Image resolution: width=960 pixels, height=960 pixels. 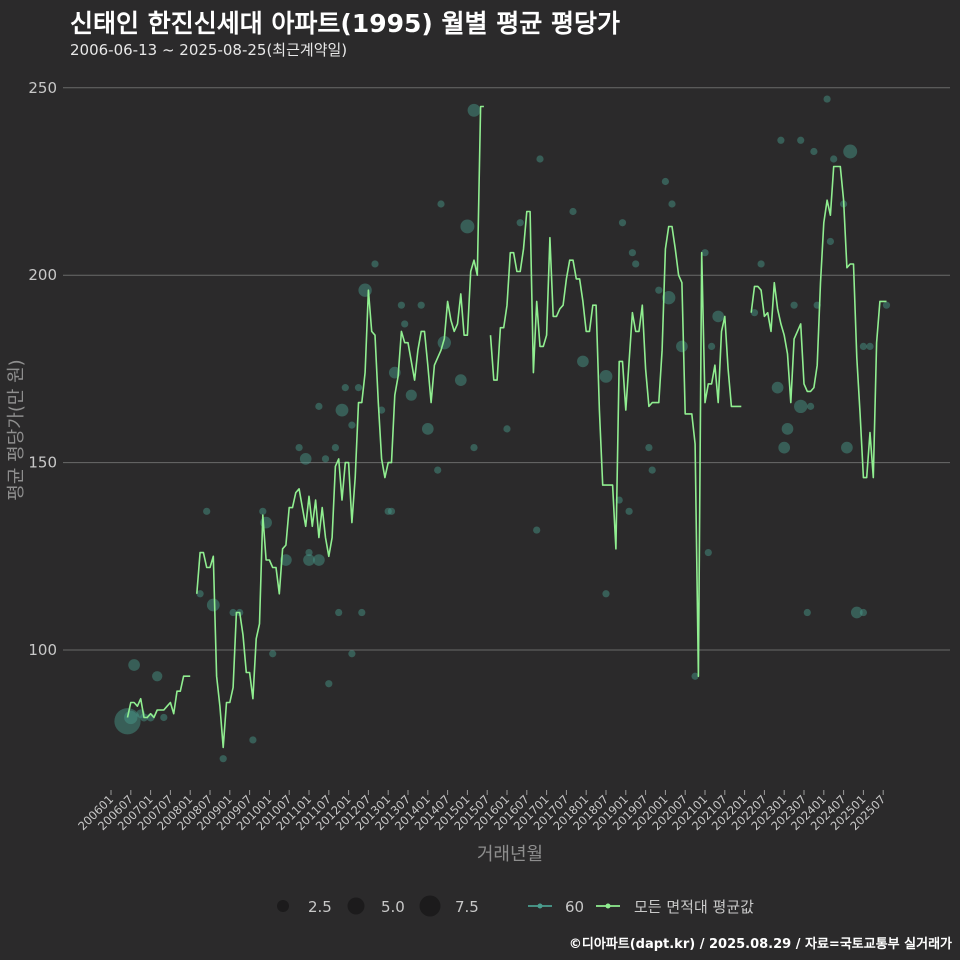 What do you see at coordinates (42, 275) in the screenshot?
I see `y-tick-label: 200` at bounding box center [42, 275].